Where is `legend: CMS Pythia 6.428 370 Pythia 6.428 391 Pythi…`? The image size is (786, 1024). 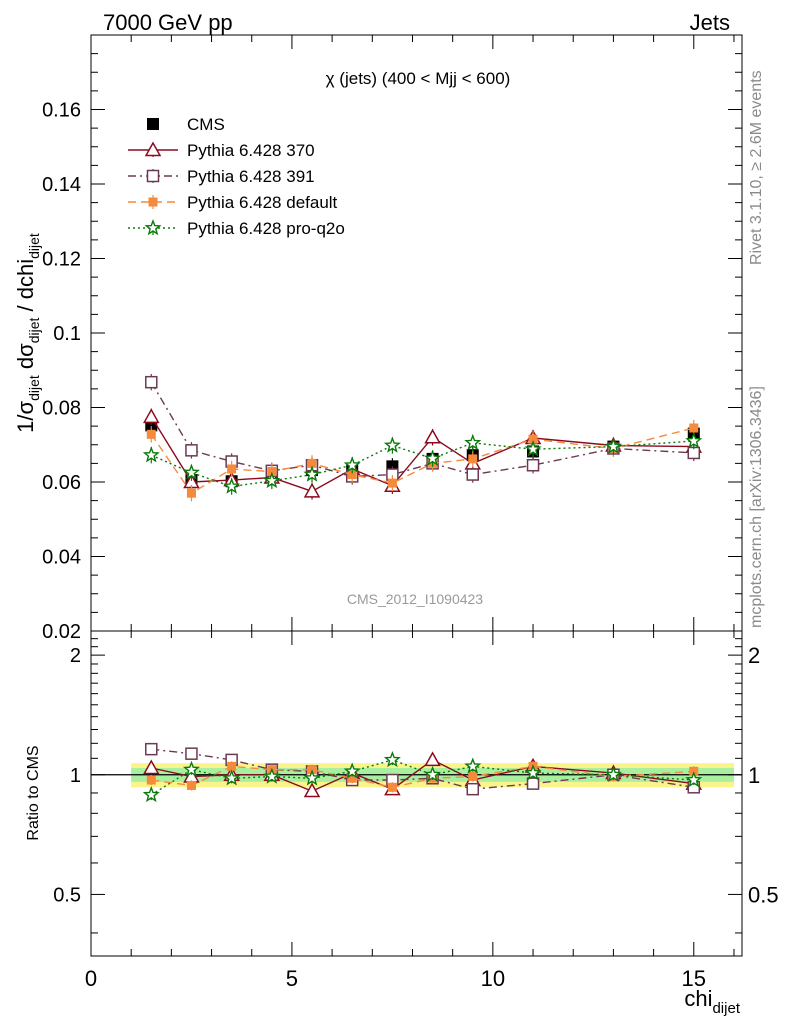 legend: CMS Pythia 6.428 370 Pythia 6.428 391 Pythi… is located at coordinates (236, 176).